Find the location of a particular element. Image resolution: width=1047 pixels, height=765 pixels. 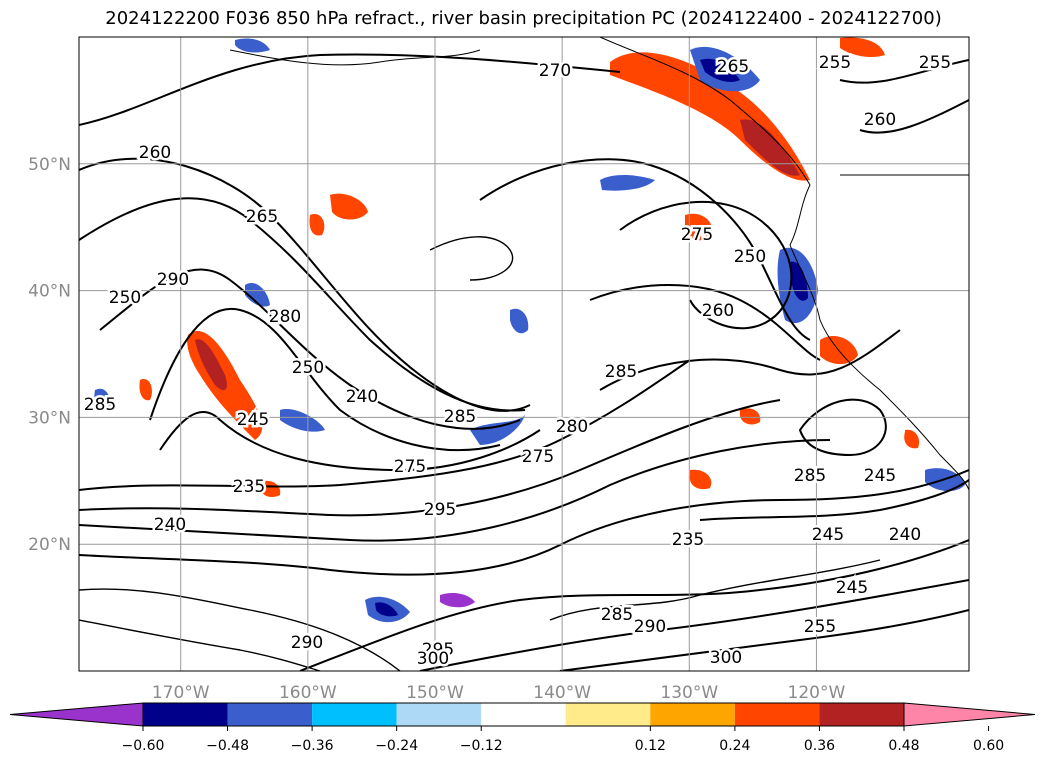

colorbar-tick-label: 0.60 is located at coordinates (988, 746).